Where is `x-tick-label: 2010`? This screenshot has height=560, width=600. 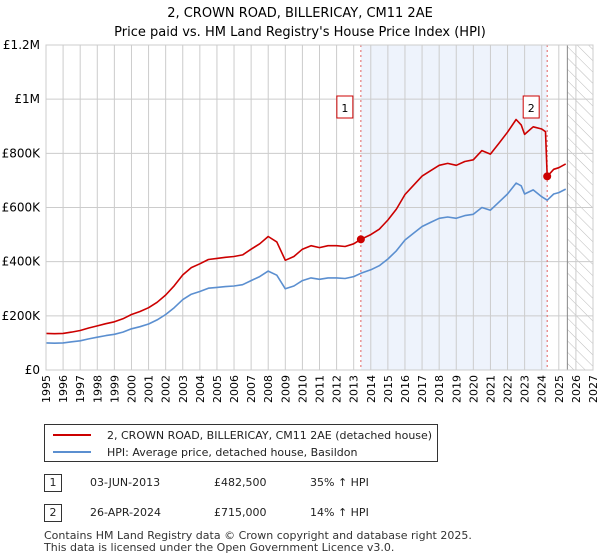
x-tick-label: 2010 is located at coordinates (302, 389).